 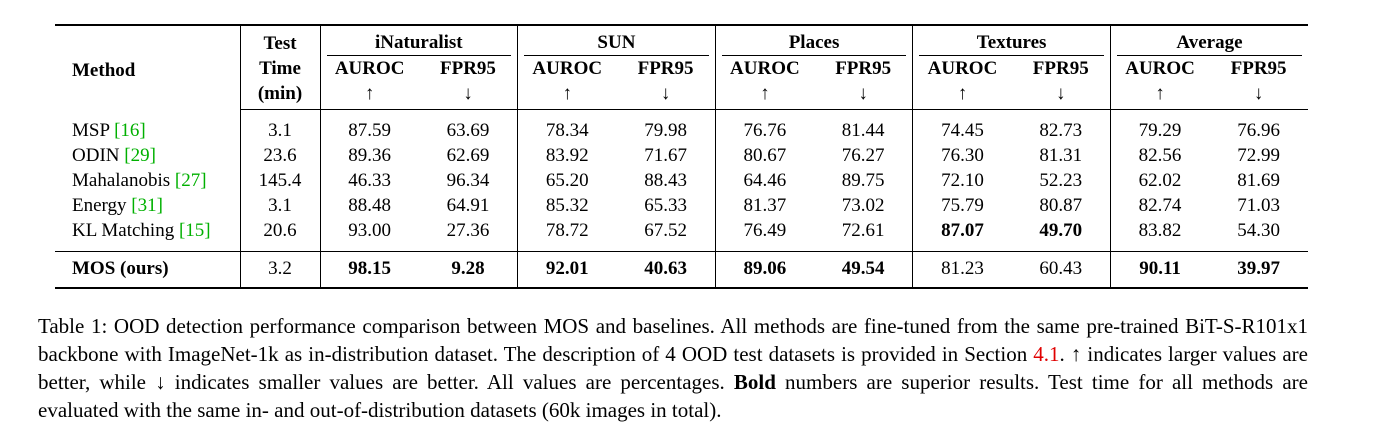 What do you see at coordinates (147, 127) in the screenshot?
I see `method-cell: MSP [16]` at bounding box center [147, 127].